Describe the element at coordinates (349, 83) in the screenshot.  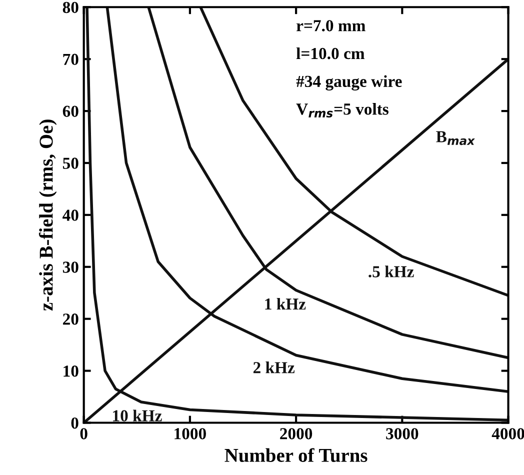
I see `annotation: #34 gauge wire` at that location.